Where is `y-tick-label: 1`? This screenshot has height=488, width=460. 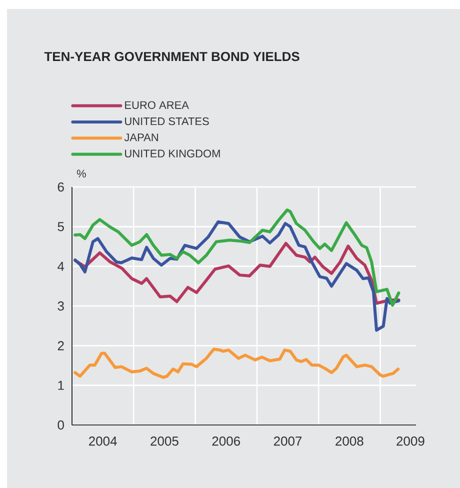 y-tick-label: 1 is located at coordinates (61, 385).